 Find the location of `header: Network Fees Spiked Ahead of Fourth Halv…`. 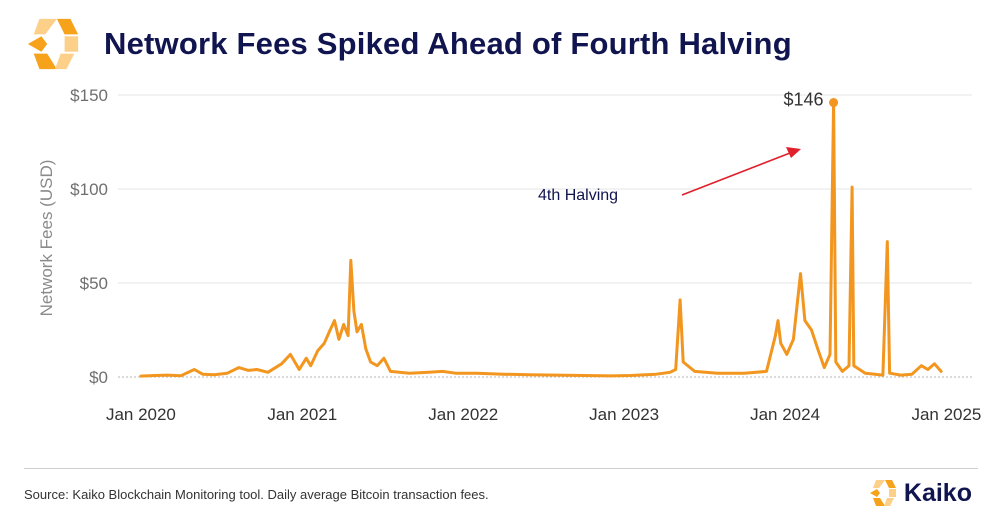

header: Network Fees Spiked Ahead of Fourth Halv… is located at coordinates (408, 44).